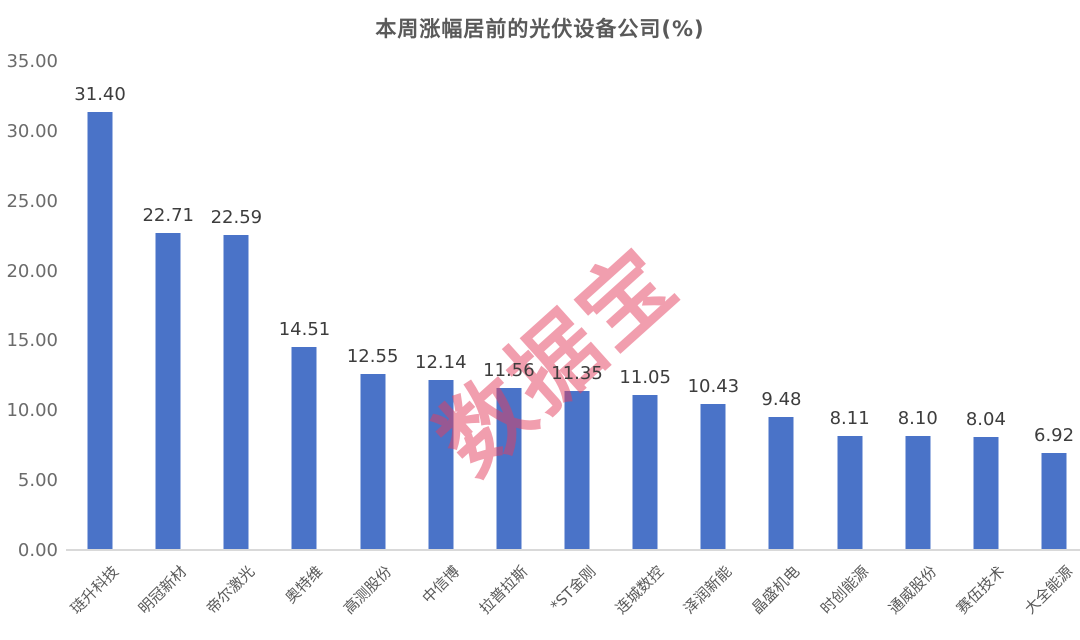 The width and height of the screenshot is (1080, 640). I want to click on y-tick-label: 0.00, so click(37, 550).